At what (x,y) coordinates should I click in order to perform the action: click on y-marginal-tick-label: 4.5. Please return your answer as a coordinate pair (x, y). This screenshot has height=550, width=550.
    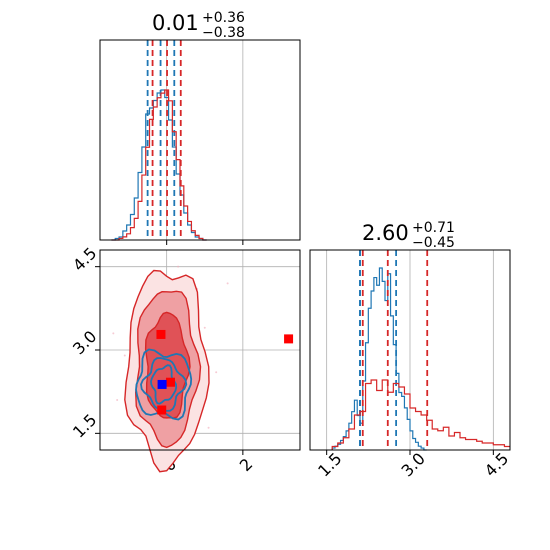
    Looking at the image, I should click on (496, 464).